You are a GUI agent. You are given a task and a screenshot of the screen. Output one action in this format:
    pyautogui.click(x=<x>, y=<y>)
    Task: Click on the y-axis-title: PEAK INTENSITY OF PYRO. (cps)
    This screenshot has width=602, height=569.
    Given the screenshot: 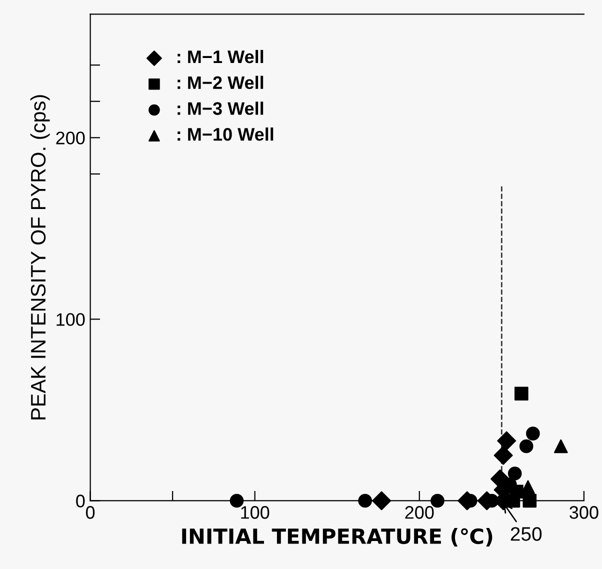 What is the action you would take?
    pyautogui.click(x=40, y=257)
    